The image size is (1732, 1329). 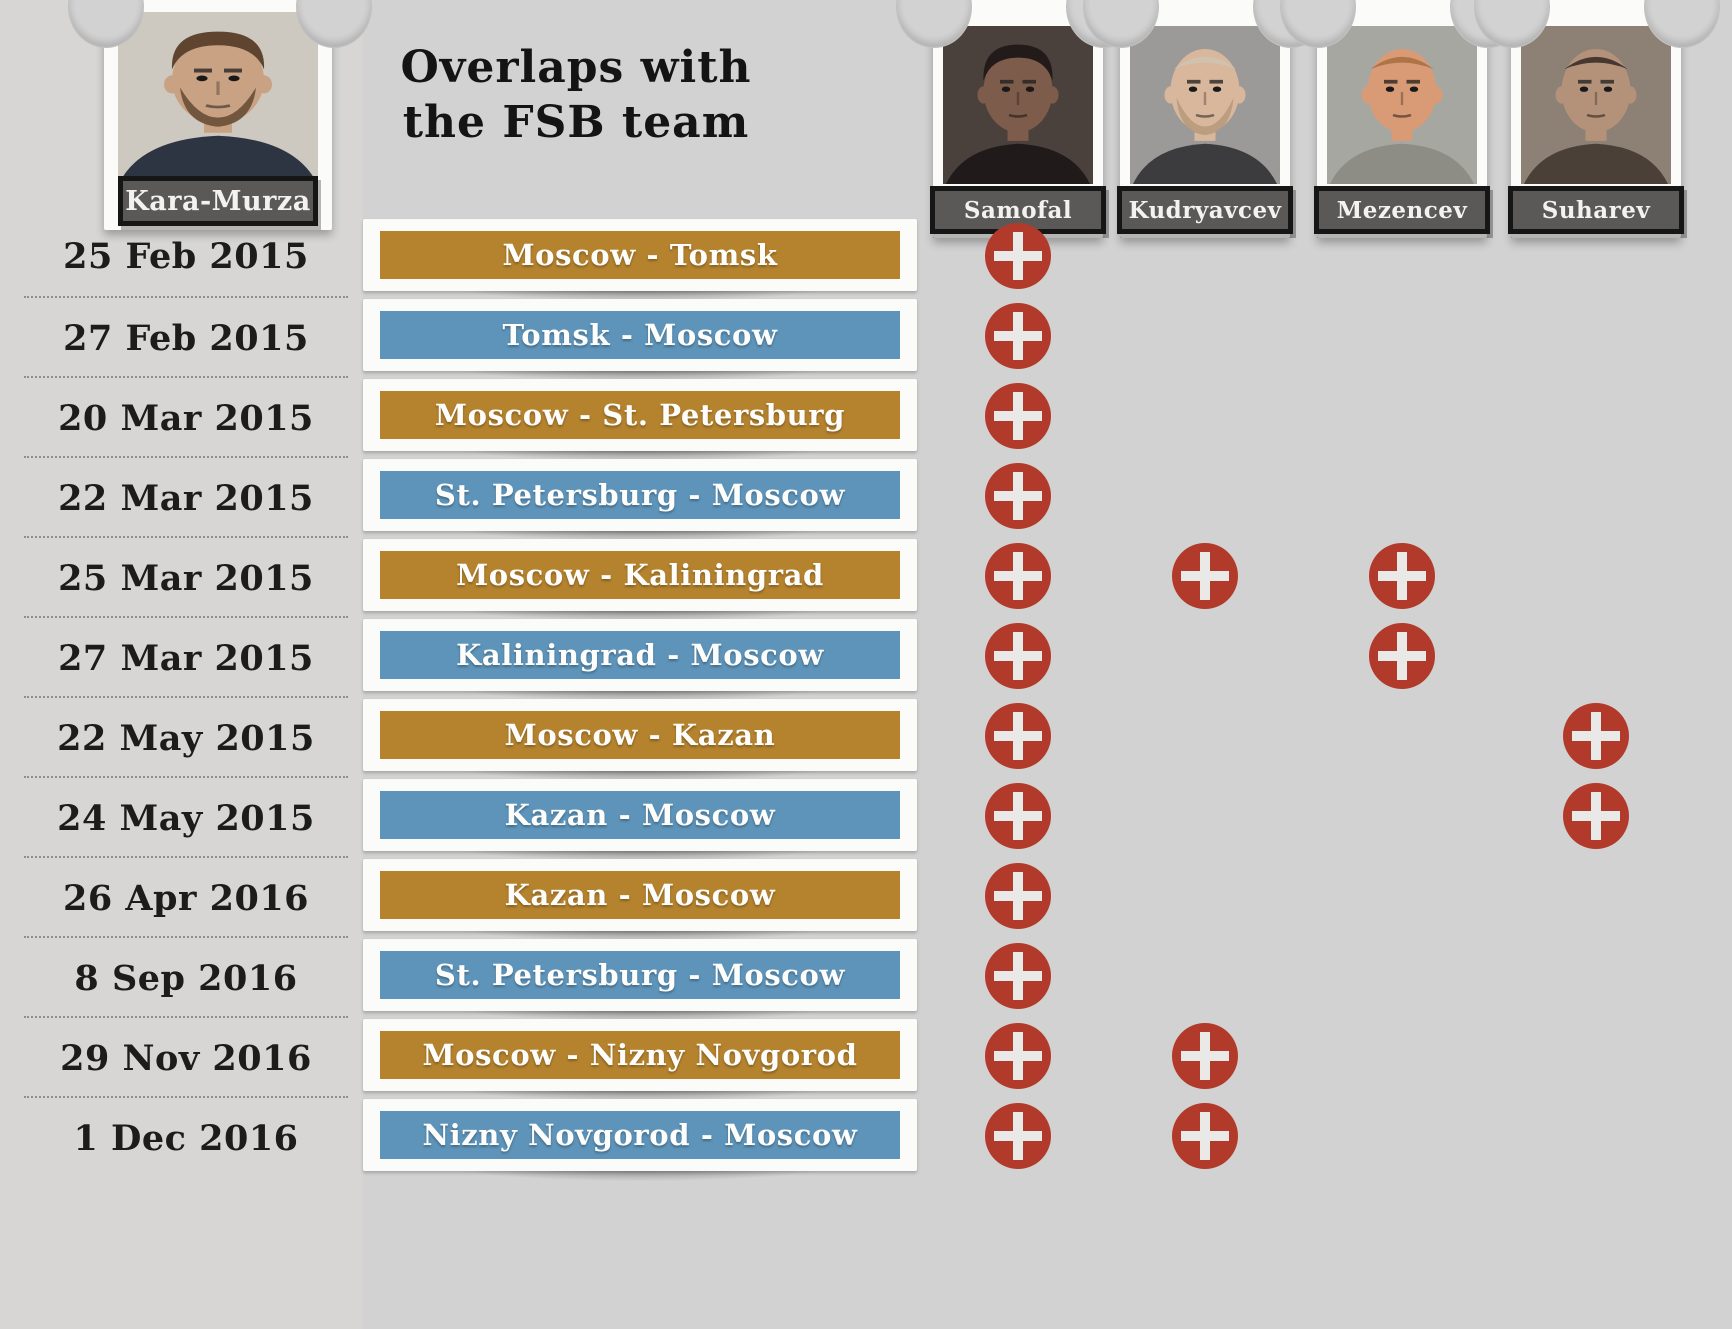 I want to click on person-label: Mezencev, so click(x=1402, y=210).